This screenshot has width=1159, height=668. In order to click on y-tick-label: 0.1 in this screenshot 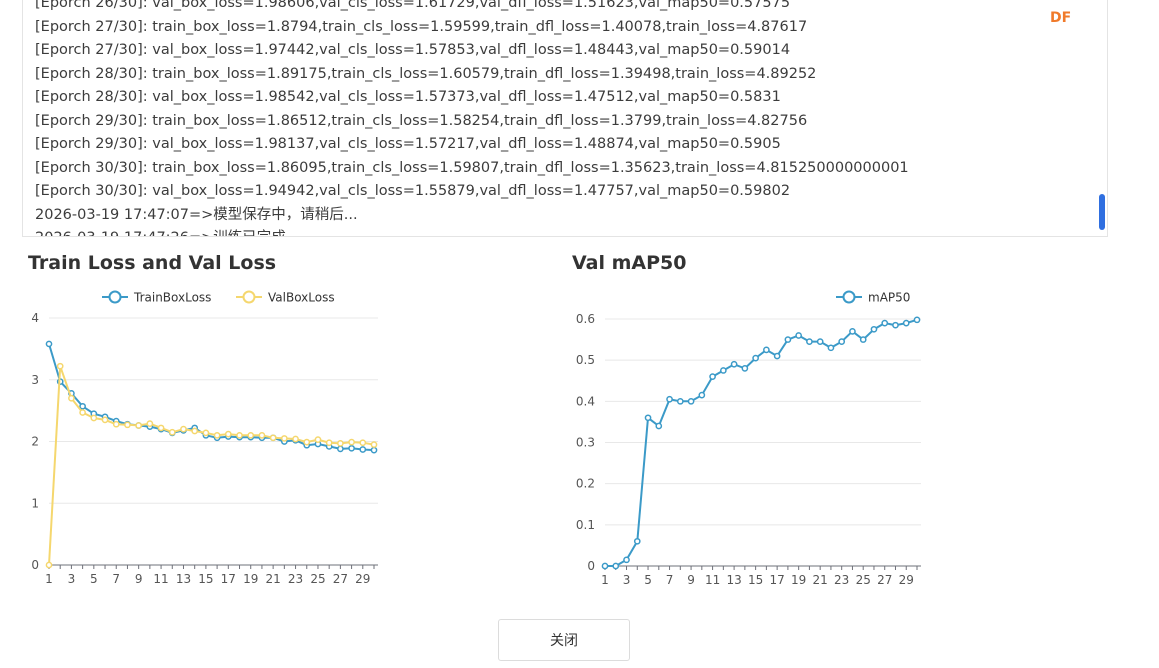, I will do `click(585, 525)`.